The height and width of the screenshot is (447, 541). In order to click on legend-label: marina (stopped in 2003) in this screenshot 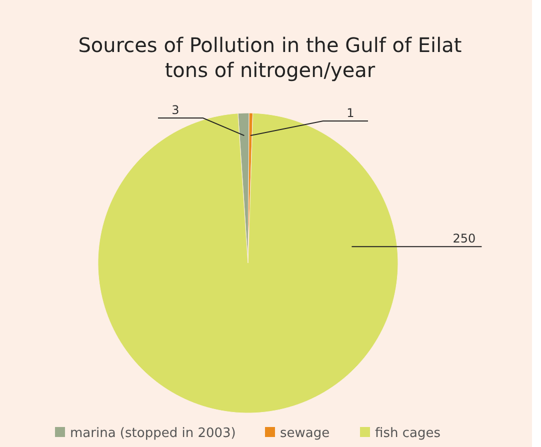, I will do `click(153, 433)`.